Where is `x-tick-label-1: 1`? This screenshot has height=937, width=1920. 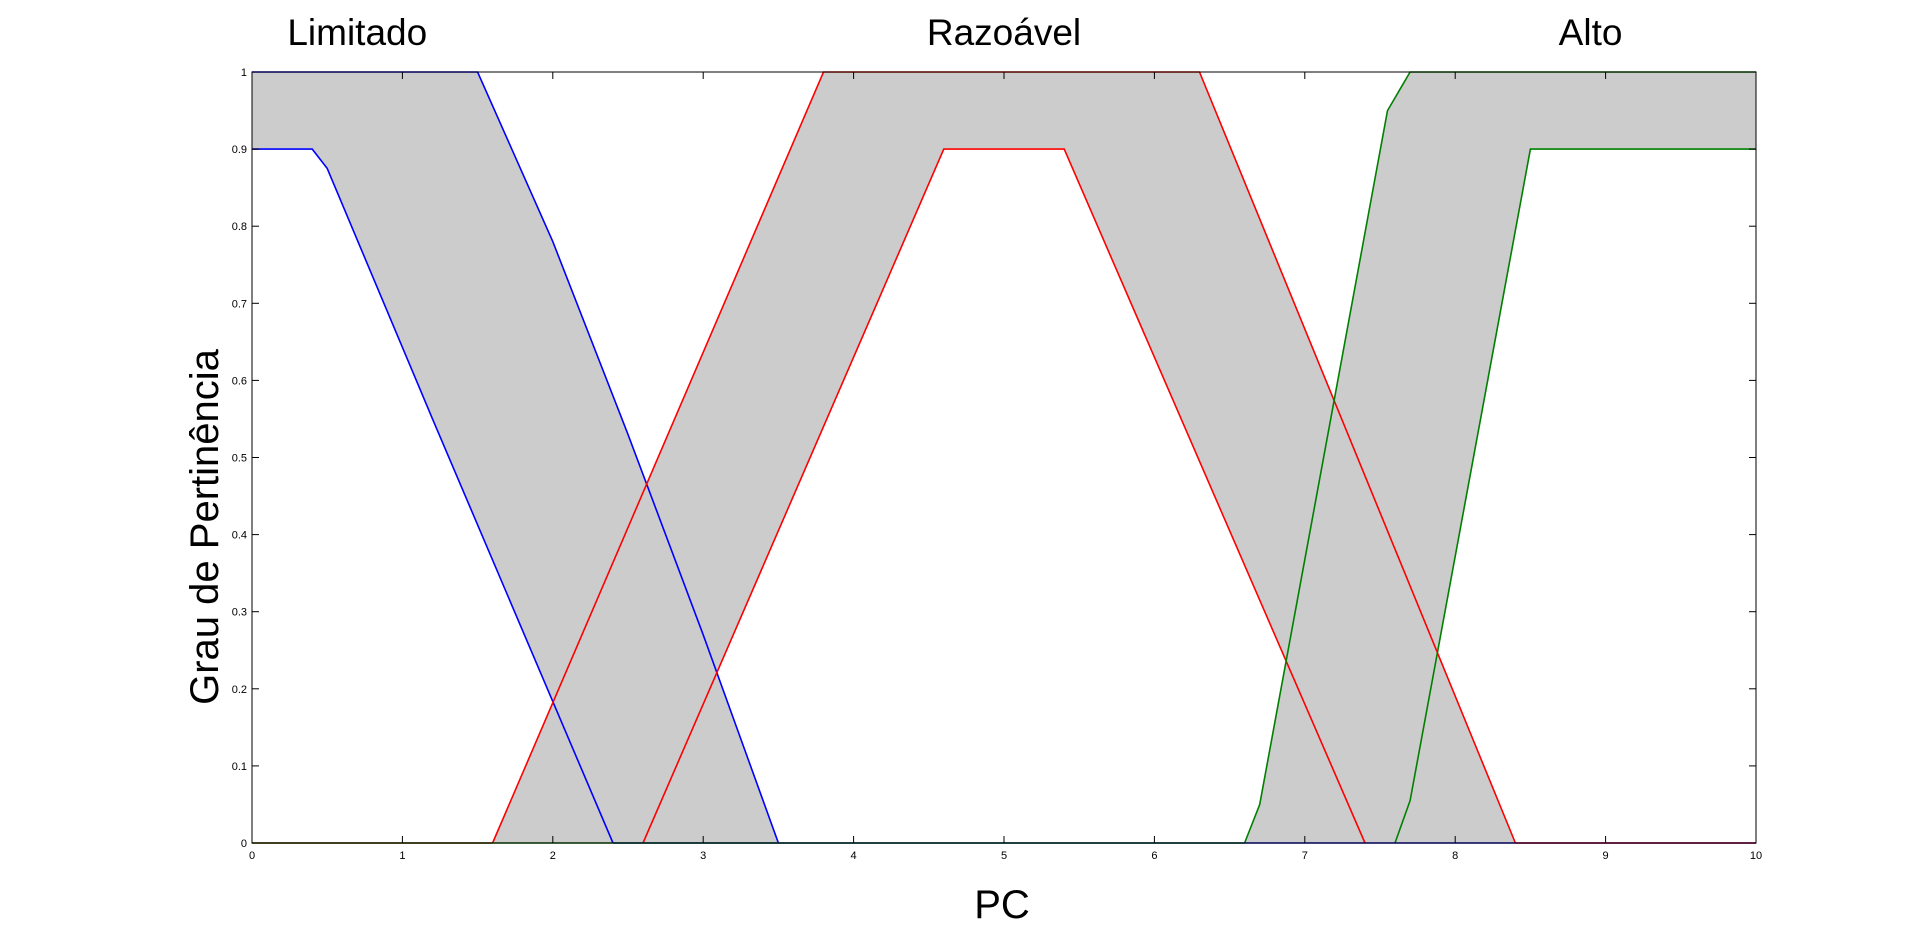 x-tick-label-1: 1 is located at coordinates (402, 856).